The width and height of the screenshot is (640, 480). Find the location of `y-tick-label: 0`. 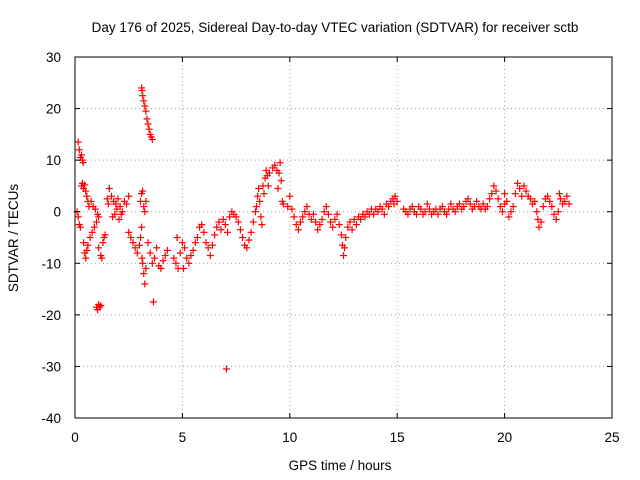

y-tick-label: 0 is located at coordinates (57, 212).